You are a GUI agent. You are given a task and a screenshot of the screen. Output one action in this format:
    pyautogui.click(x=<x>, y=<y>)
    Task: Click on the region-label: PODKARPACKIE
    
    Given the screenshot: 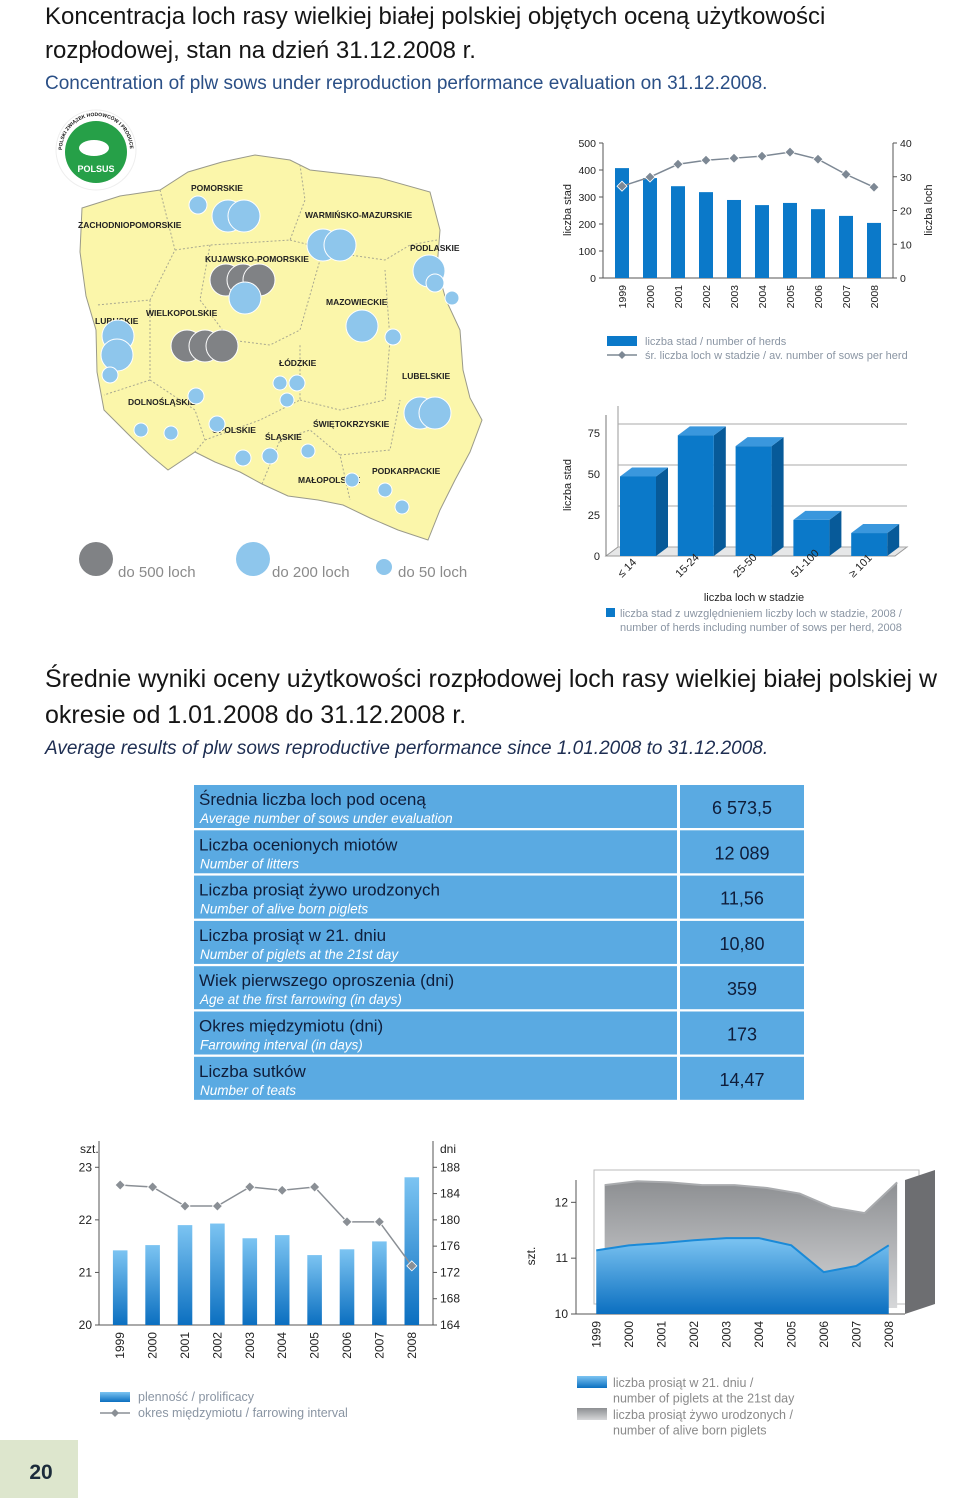 What is the action you would take?
    pyautogui.click(x=406, y=471)
    